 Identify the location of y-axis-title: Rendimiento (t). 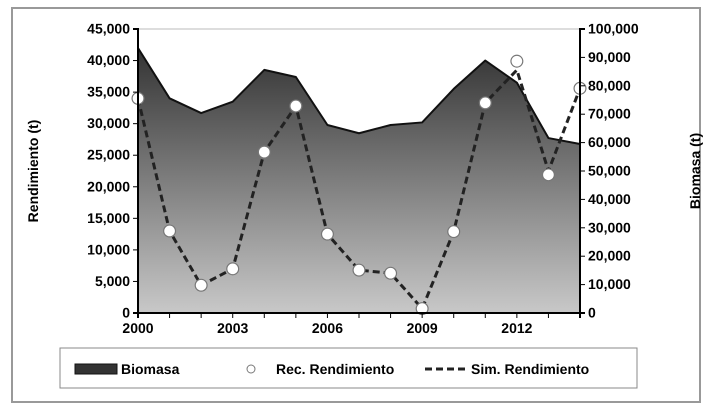
(33, 171).